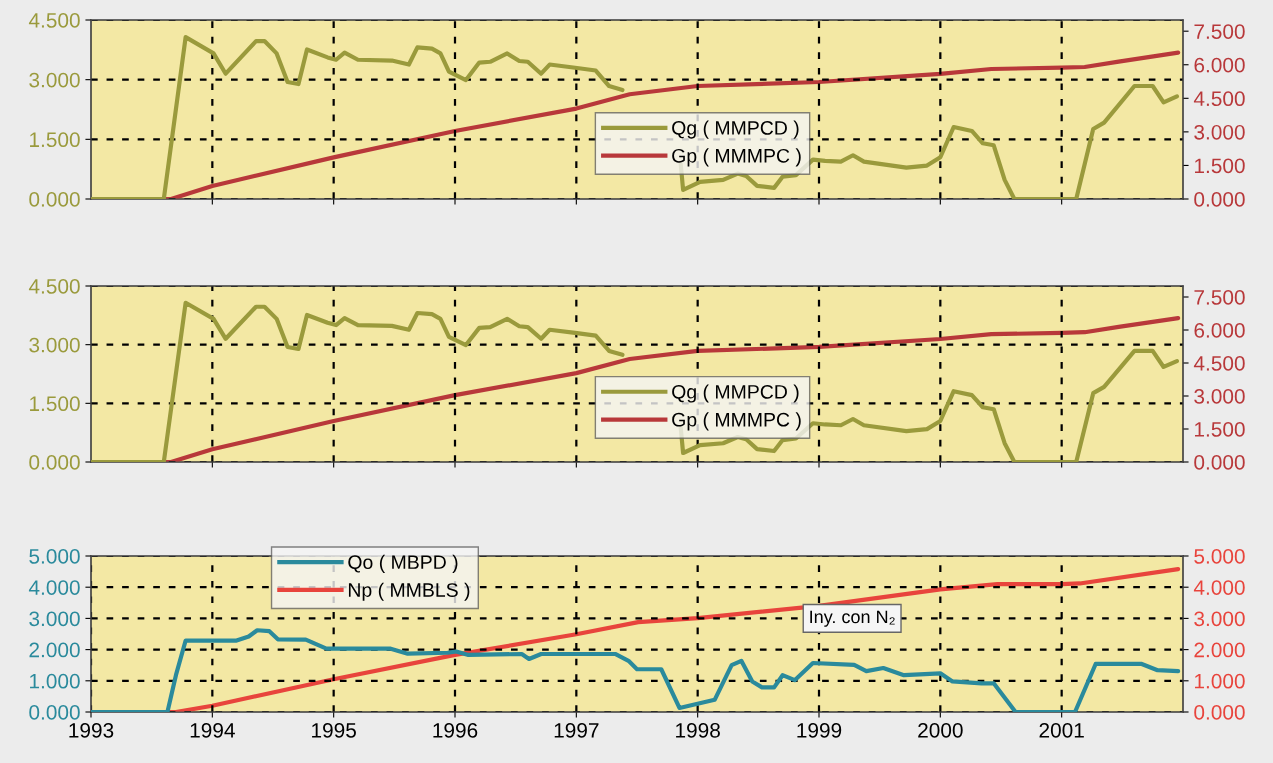 The width and height of the screenshot is (1273, 763). What do you see at coordinates (455, 730) in the screenshot?
I see `x-tick-label: 1996` at bounding box center [455, 730].